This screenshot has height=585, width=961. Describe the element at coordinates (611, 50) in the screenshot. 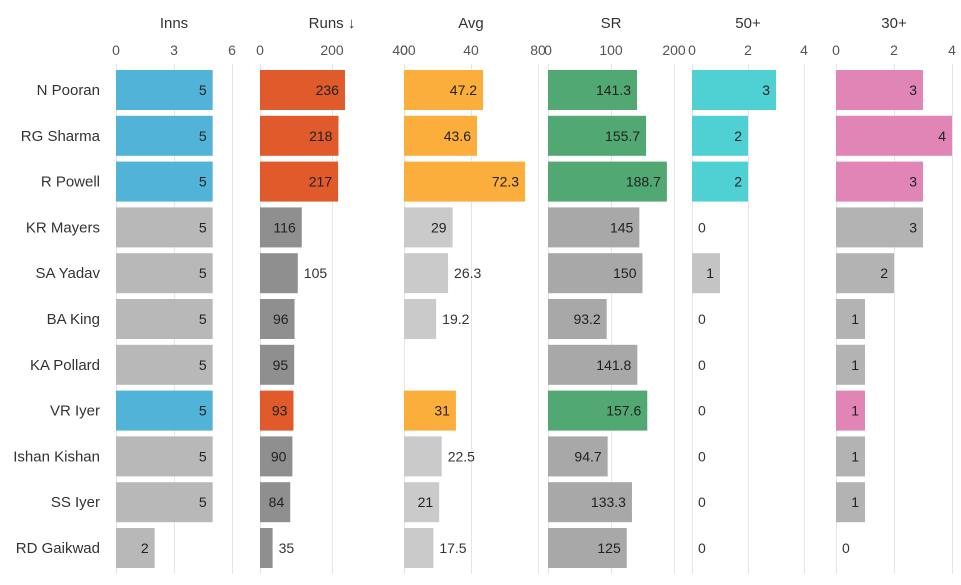

I see `sr-tick-label-1: 100` at that location.